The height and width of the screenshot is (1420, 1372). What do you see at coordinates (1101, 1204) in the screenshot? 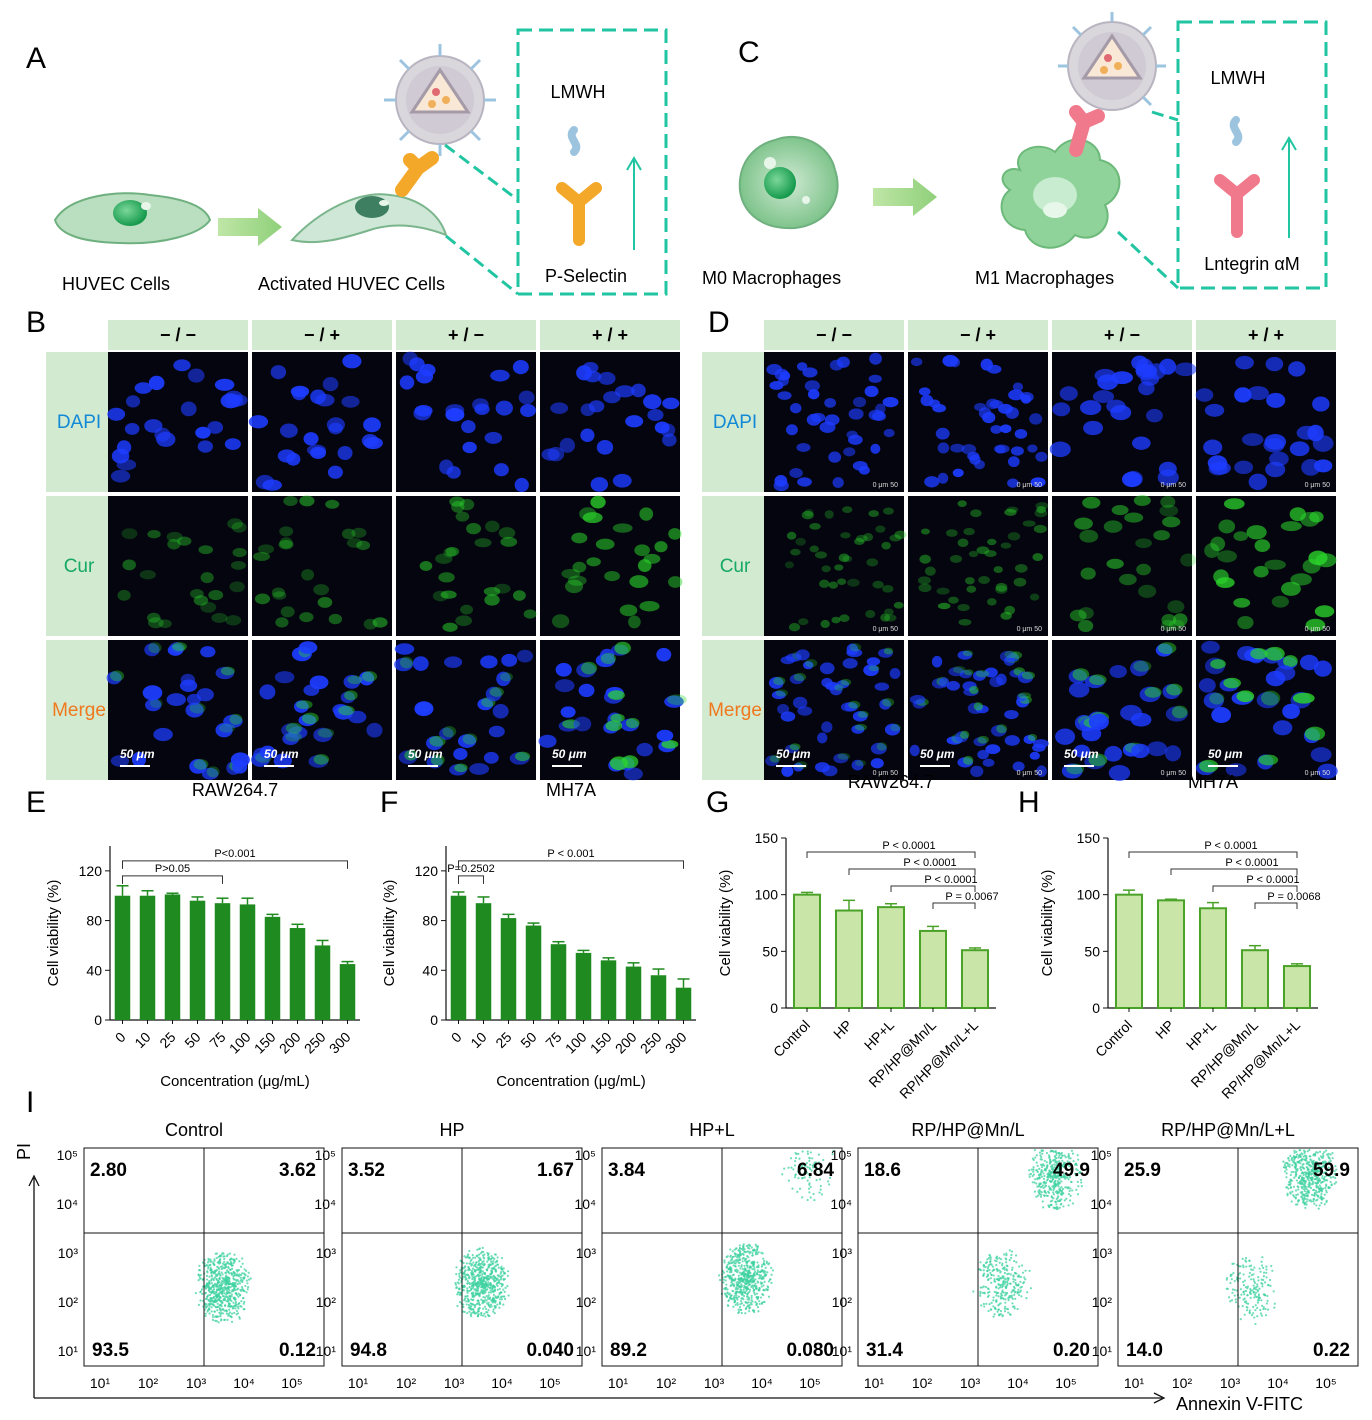
I see `y-tick-label: 10⁴` at bounding box center [1101, 1204].